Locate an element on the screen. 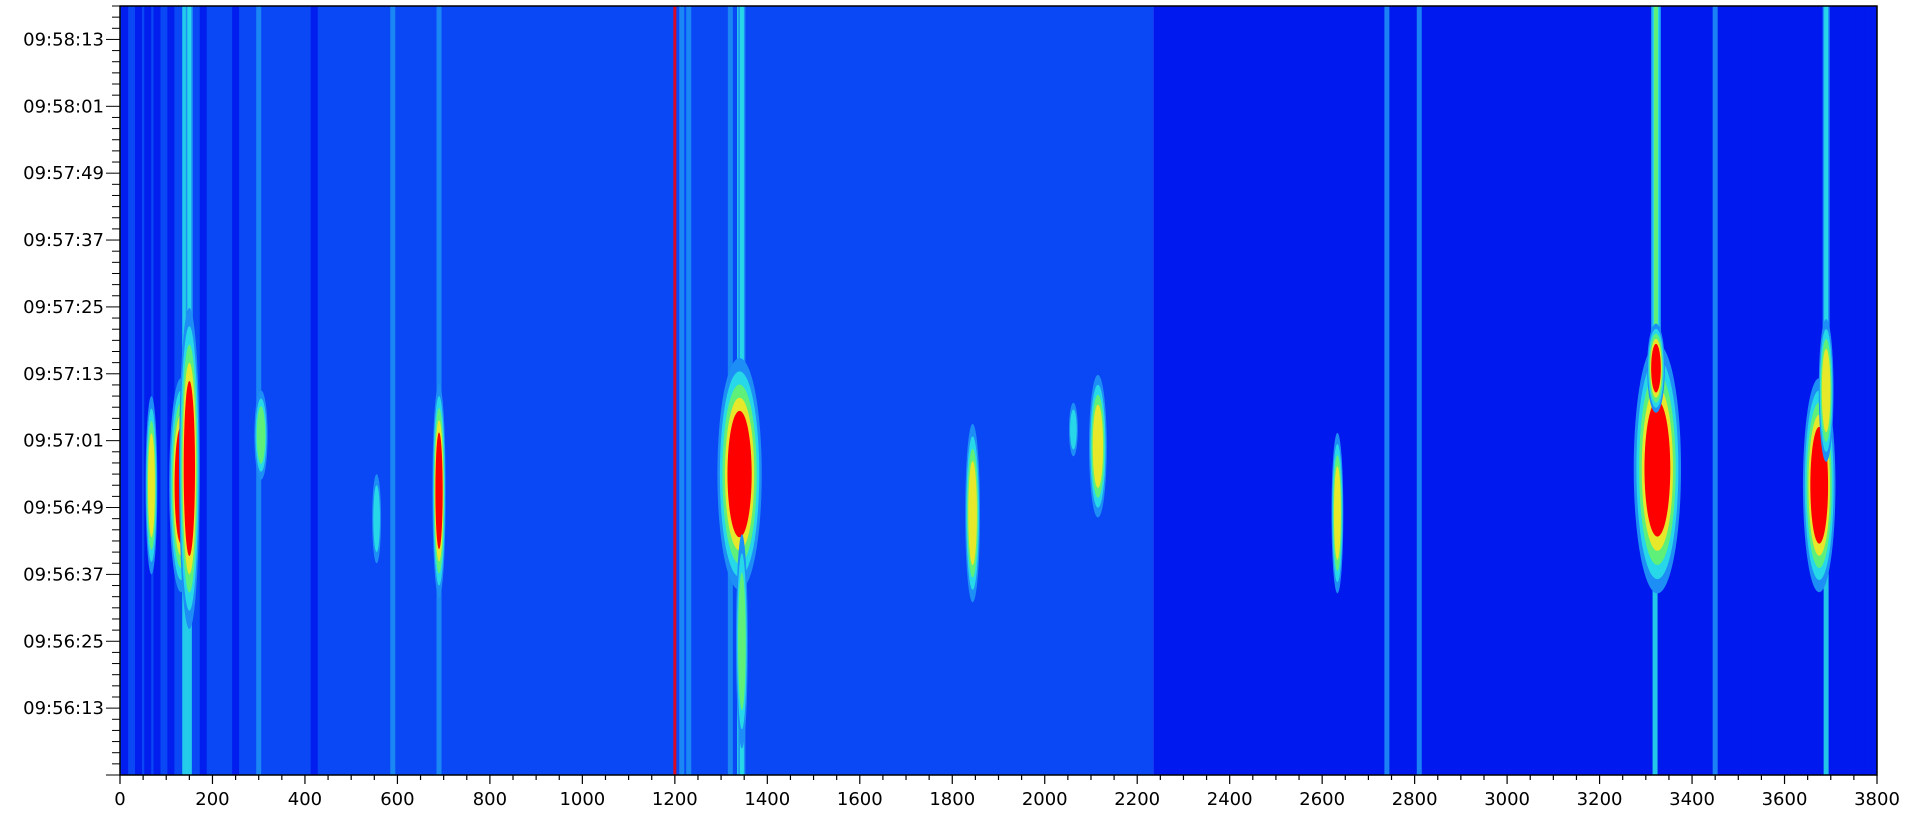 The width and height of the screenshot is (1907, 821). x-tick-label: 600 is located at coordinates (397, 799).